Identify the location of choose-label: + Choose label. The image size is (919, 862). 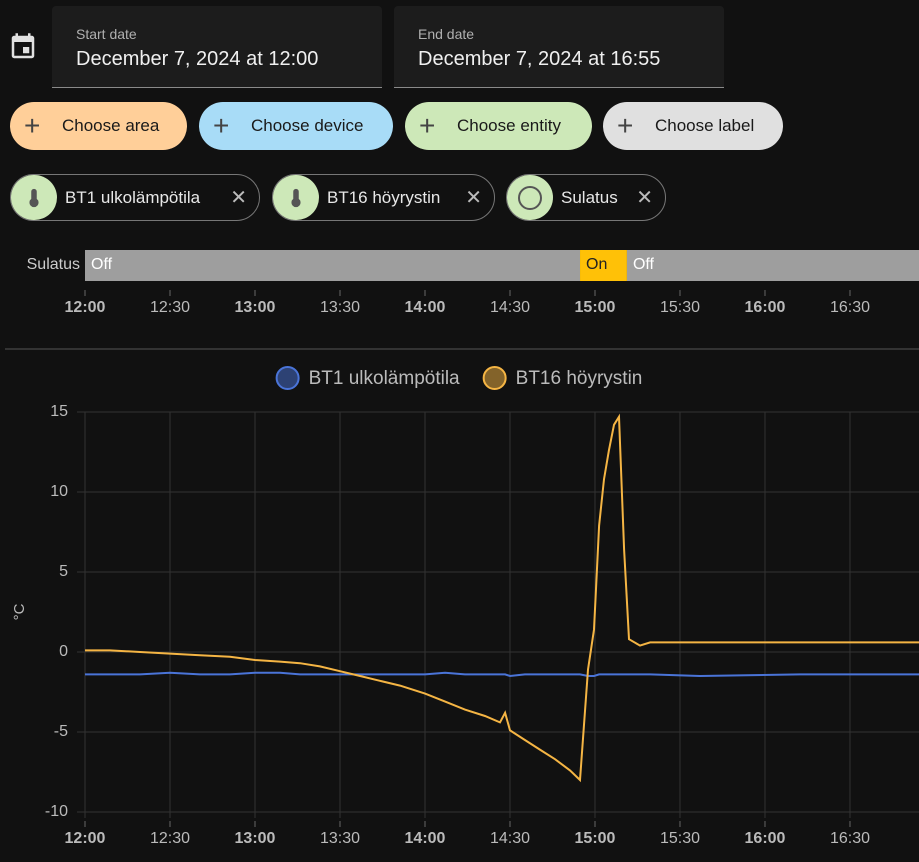
(693, 126).